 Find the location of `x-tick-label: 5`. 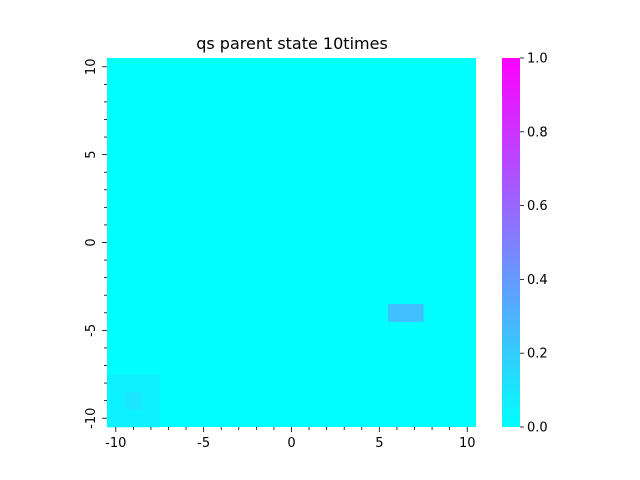

x-tick-label: 5 is located at coordinates (379, 443).